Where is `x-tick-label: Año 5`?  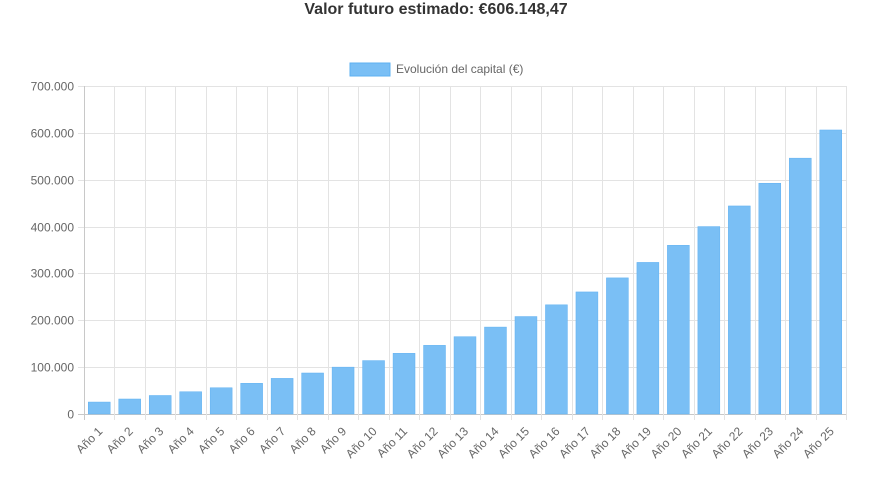
x-tick-label: Año 5 is located at coordinates (211, 440).